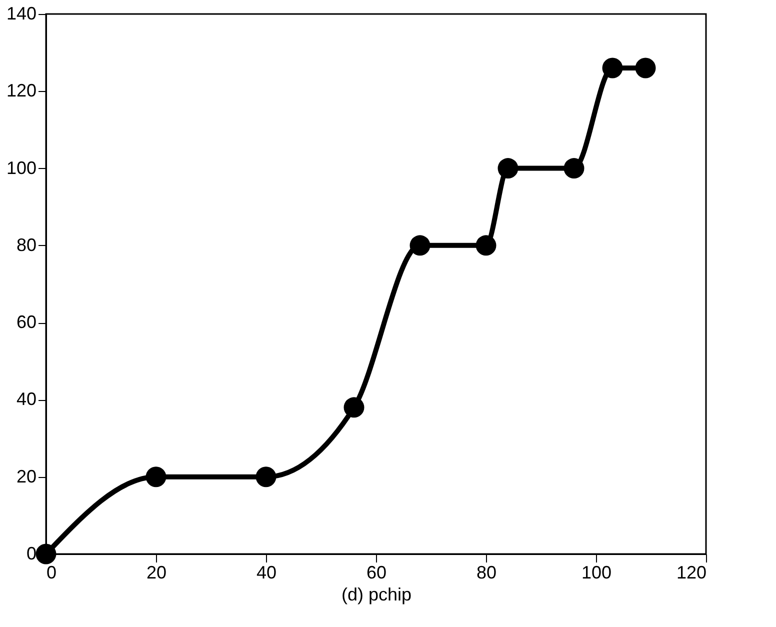 The width and height of the screenshot is (776, 627). I want to click on x-tick-label: 20, so click(156, 572).